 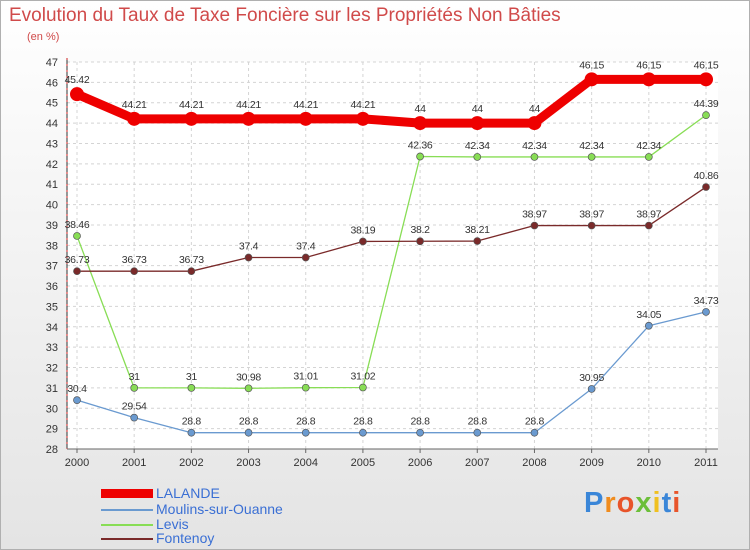 What do you see at coordinates (52, 369) in the screenshot?
I see `y-tick-label: 32` at bounding box center [52, 369].